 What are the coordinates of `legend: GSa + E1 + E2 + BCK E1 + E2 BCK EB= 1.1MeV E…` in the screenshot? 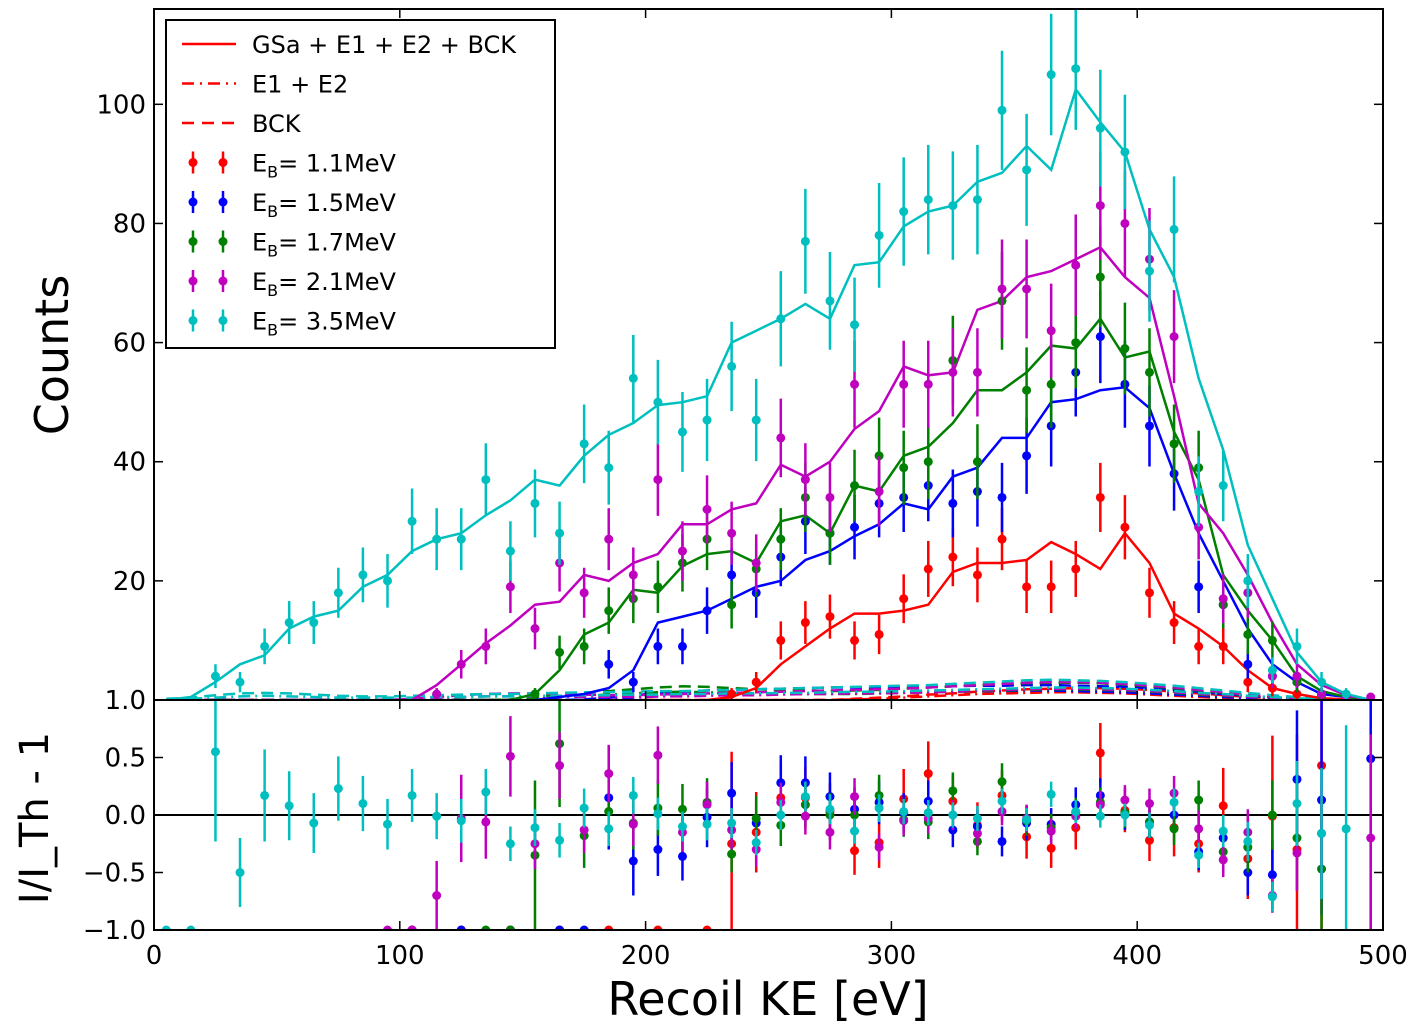 It's located at (360, 184).